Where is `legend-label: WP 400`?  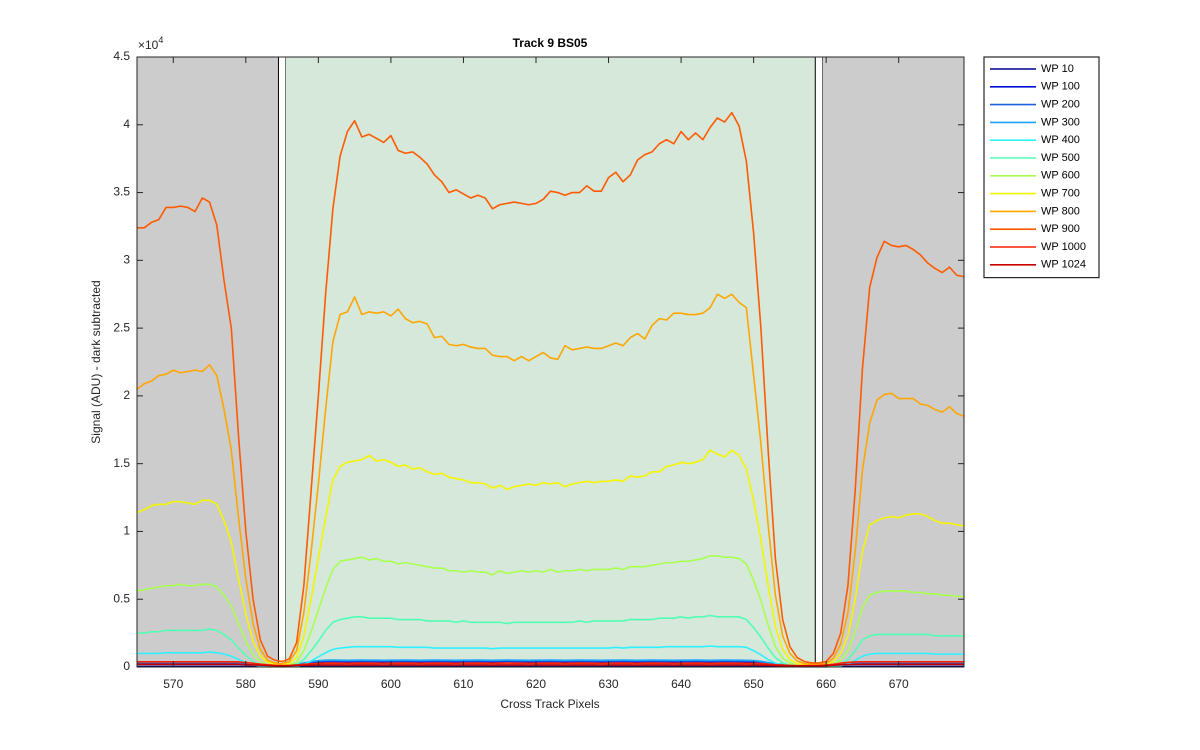 legend-label: WP 400 is located at coordinates (1060, 140).